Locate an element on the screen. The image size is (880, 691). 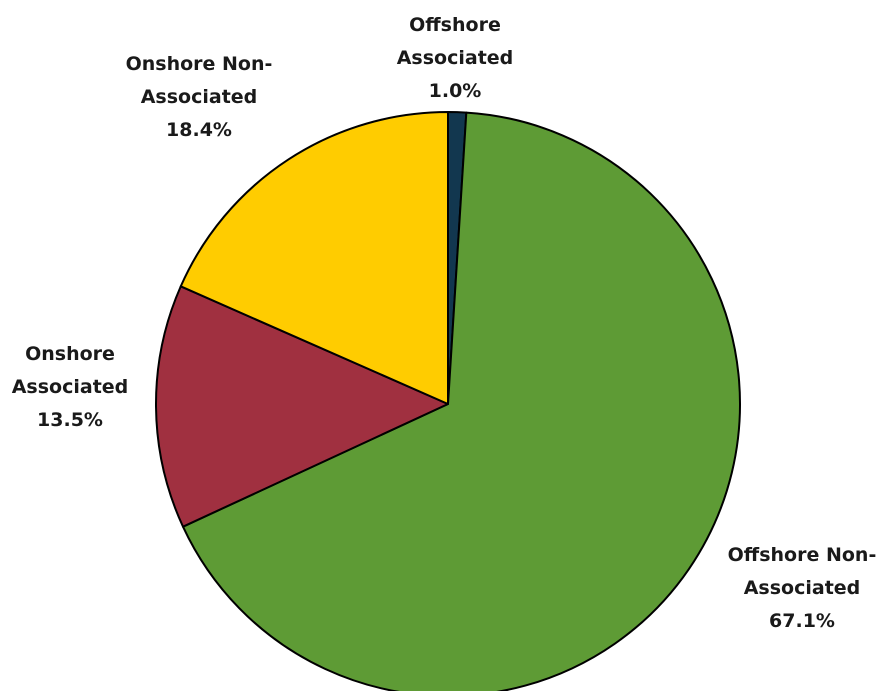
slice-name-line: Offshore Non- is located at coordinates (802, 555).